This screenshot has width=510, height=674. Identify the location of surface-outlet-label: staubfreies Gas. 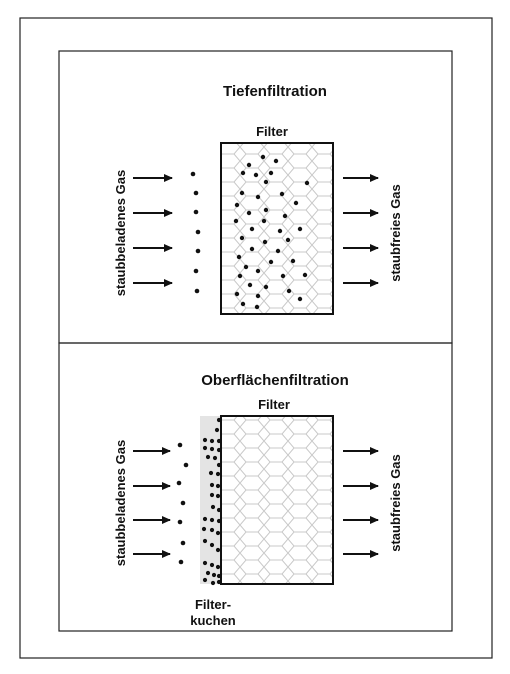
(395, 503).